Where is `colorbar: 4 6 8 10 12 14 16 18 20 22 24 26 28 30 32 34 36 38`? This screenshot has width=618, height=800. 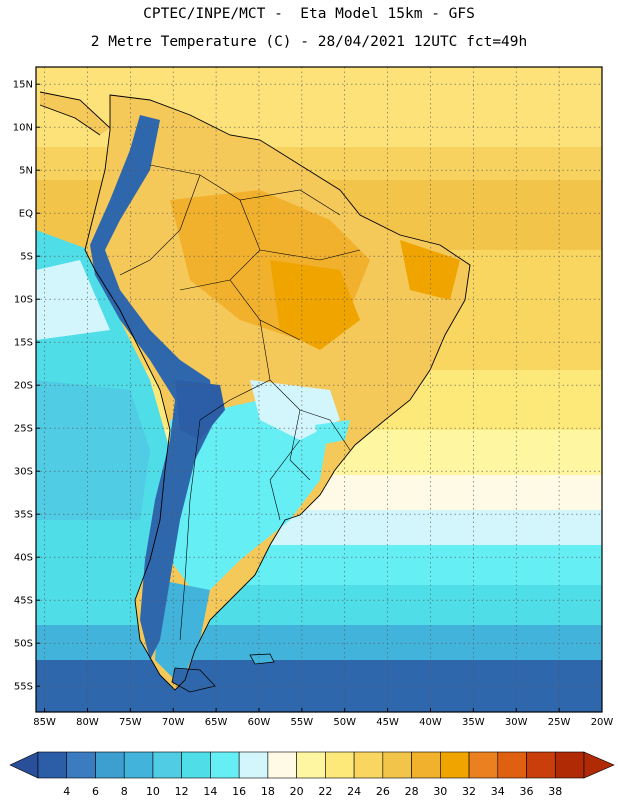
colorbar: 4 6 8 10 12 14 16 18 20 22 24 26 28 30 32 34 36 38 is located at coordinates (312, 774).